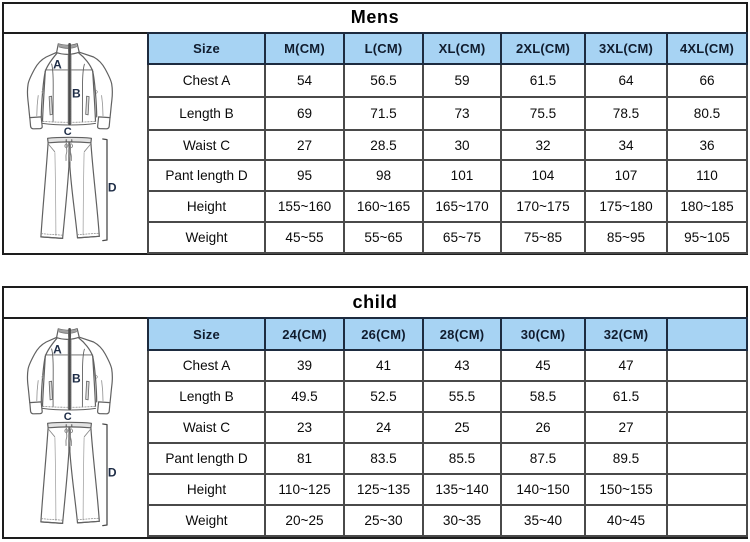 Image resolution: width=750 pixels, height=542 pixels. What do you see at coordinates (112, 188) in the screenshot?
I see `svg-text: D` at bounding box center [112, 188].